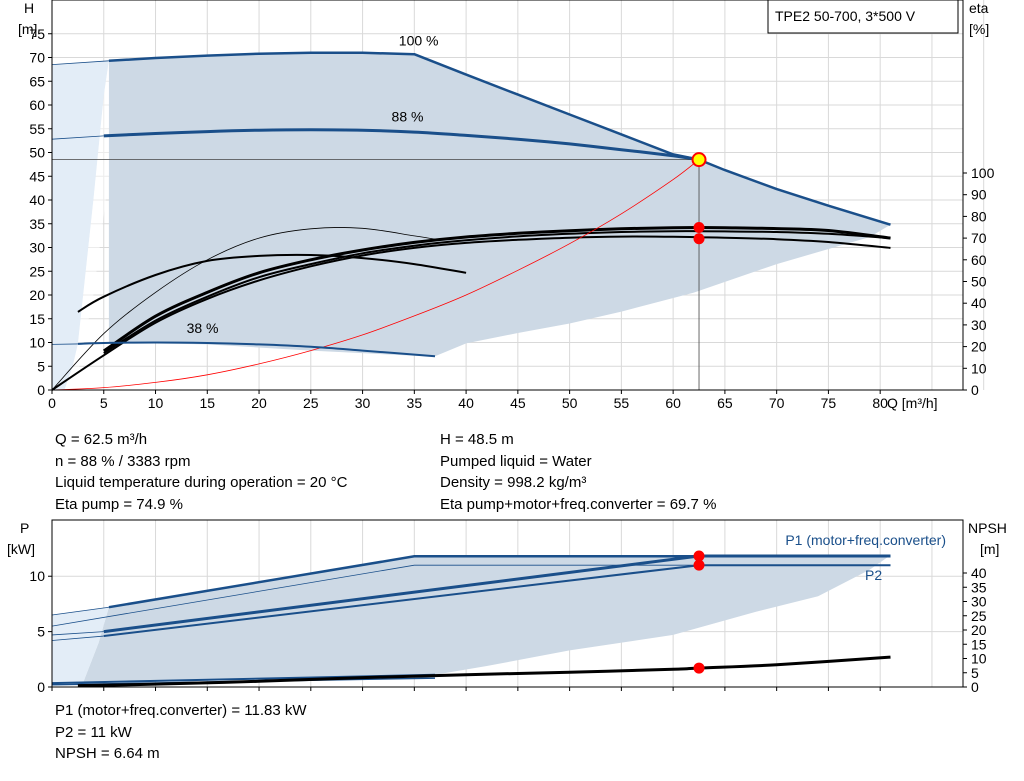  Describe the element at coordinates (119, 504) in the screenshot. I see `info-eta-pump: Eta pump = 74.9 %` at that location.